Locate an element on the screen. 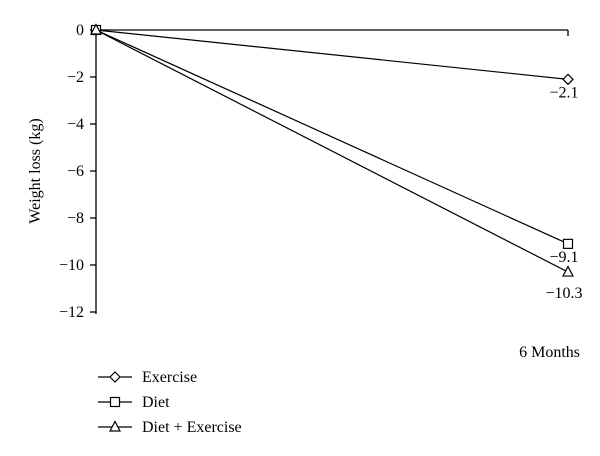  series-line is located at coordinates (332, 54).